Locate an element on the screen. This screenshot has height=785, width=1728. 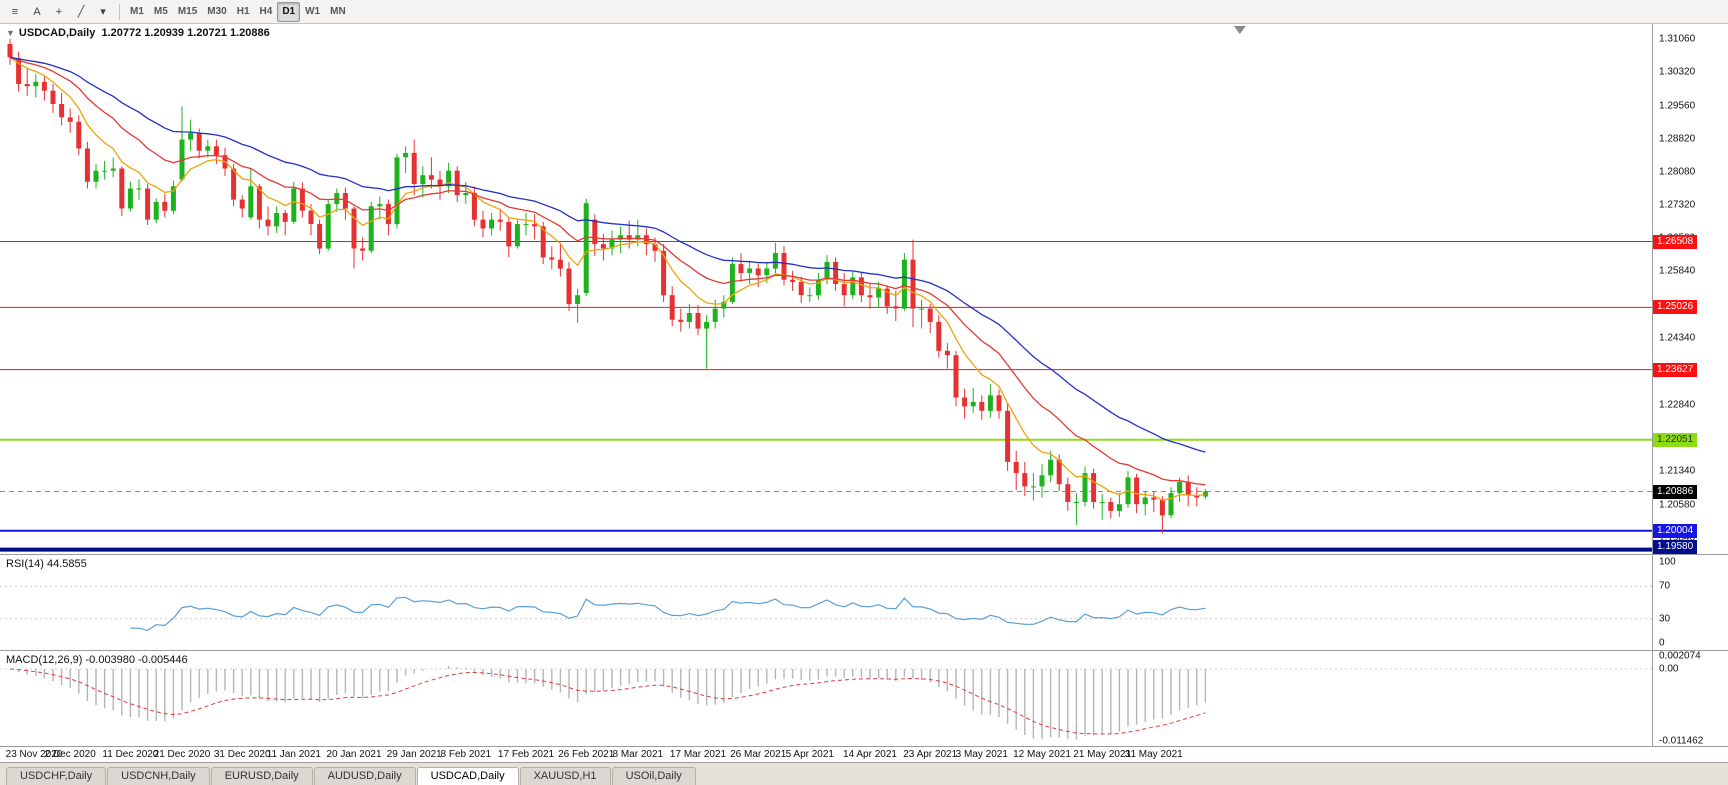
price-level-box: 1.22051 is located at coordinates (1675, 439).